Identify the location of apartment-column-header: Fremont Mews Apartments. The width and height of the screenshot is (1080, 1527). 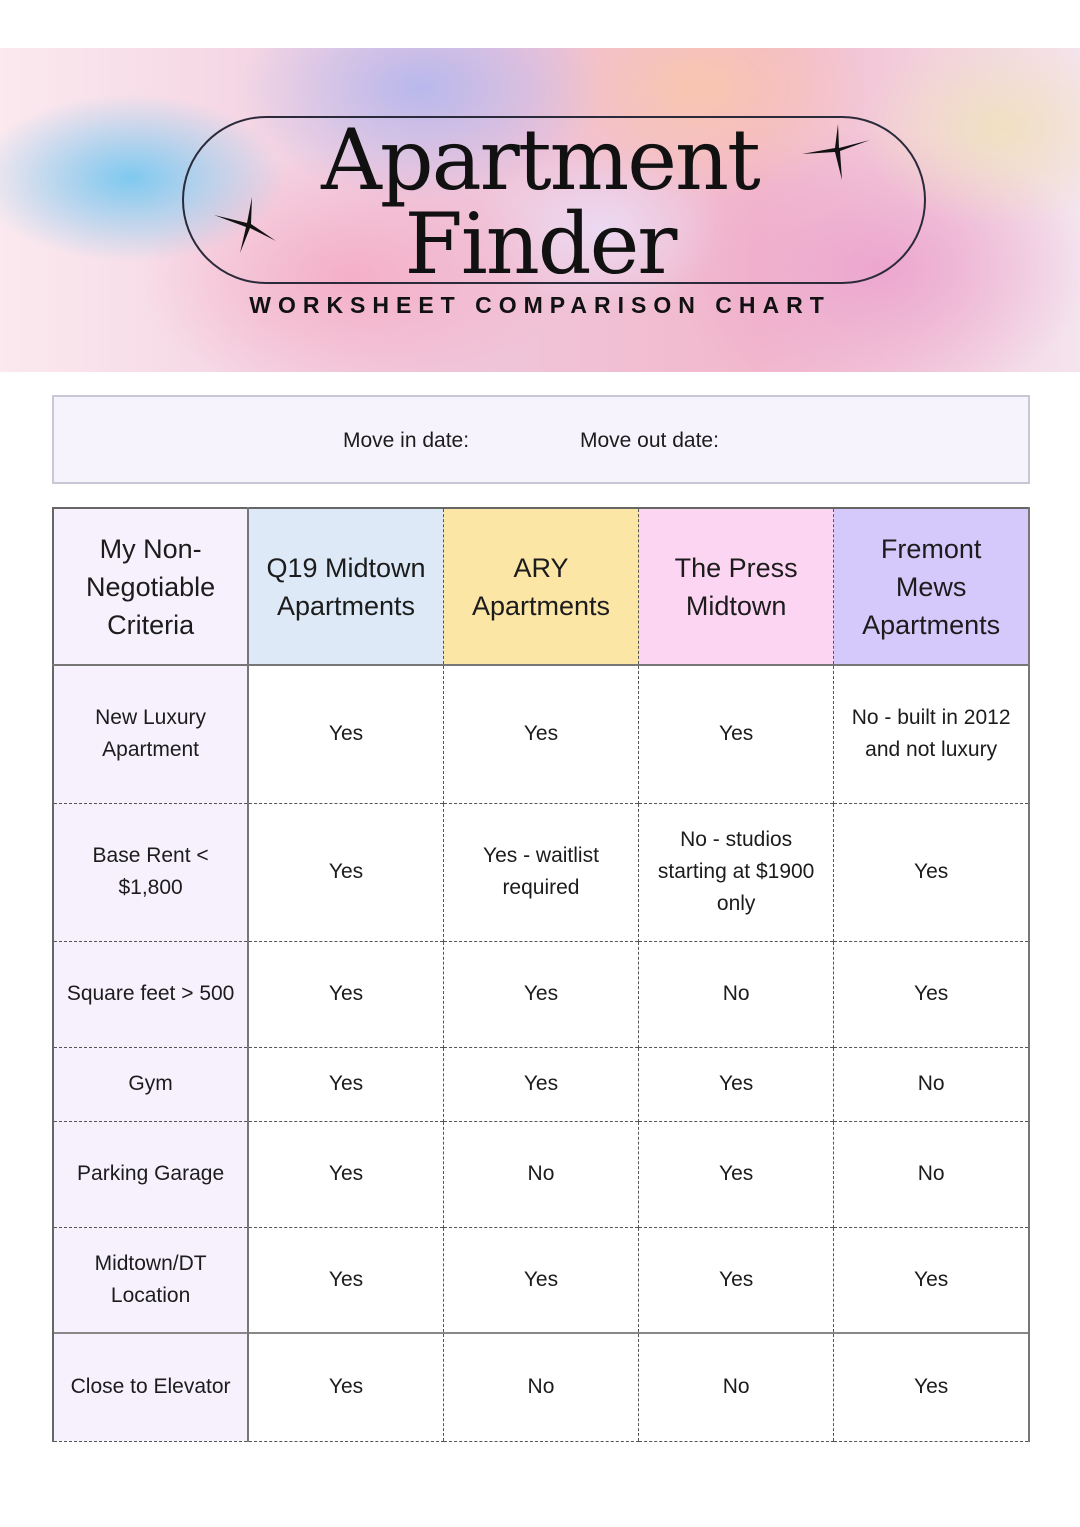
(932, 586).